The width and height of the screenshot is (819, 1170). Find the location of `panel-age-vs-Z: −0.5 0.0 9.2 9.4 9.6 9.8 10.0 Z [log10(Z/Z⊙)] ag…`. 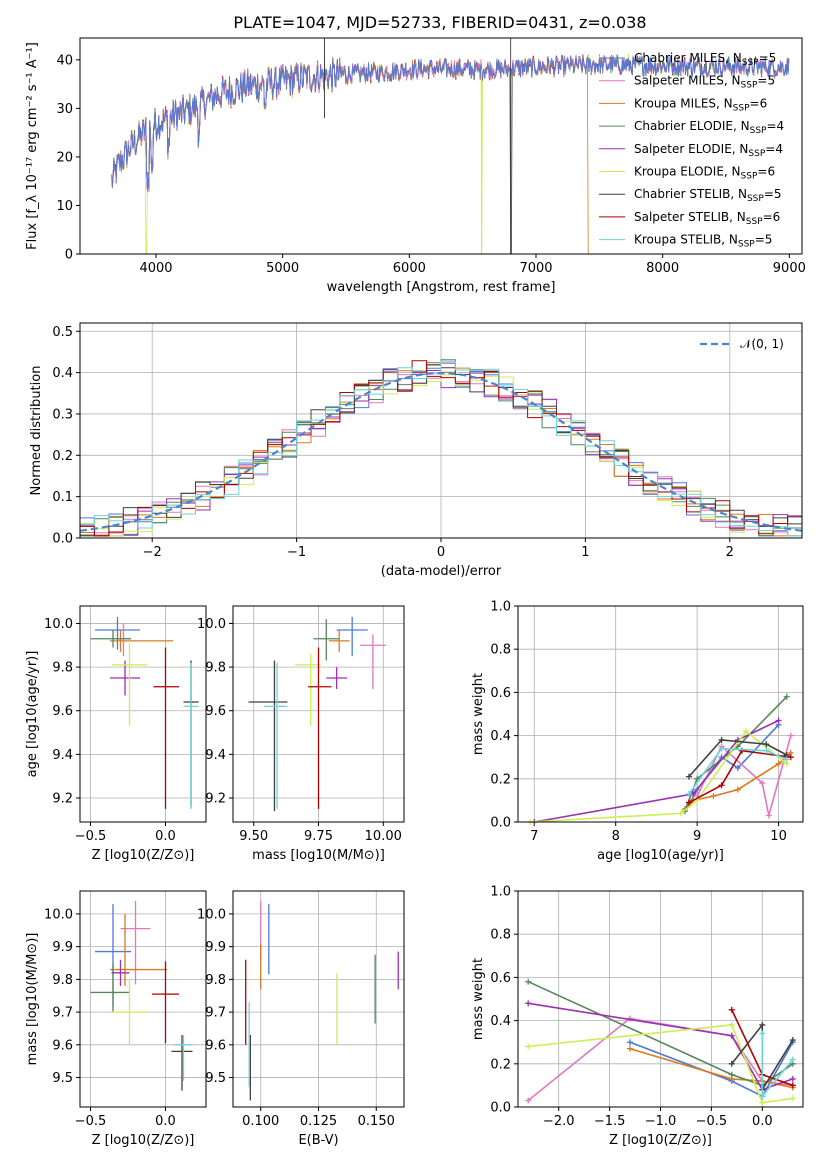

panel-age-vs-Z: −0.5 0.0 9.2 9.4 9.6 9.8 10.0 Z [log10(Z/Z⊙)] ag… is located at coordinates (116, 734).